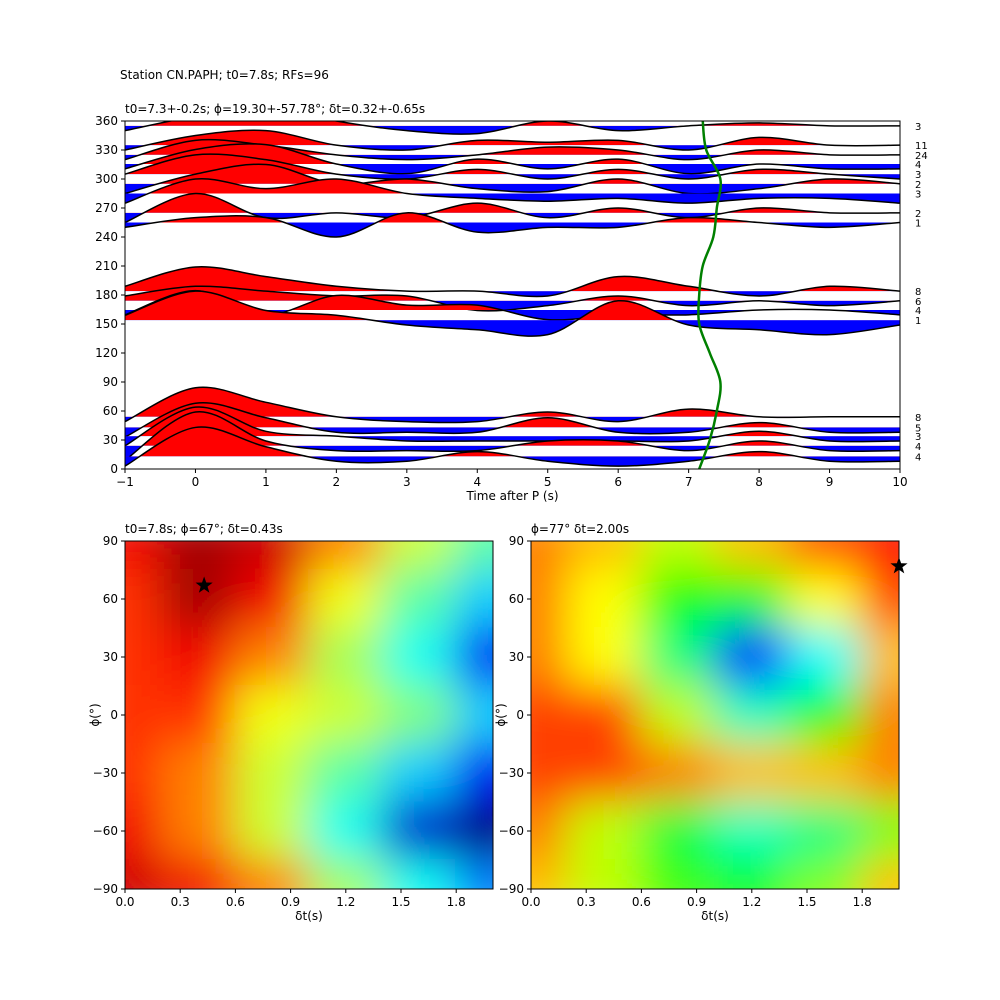 The height and width of the screenshot is (1000, 1000). What do you see at coordinates (400, 902) in the screenshot?
I see `x-tick-label: 1.5` at bounding box center [400, 902].